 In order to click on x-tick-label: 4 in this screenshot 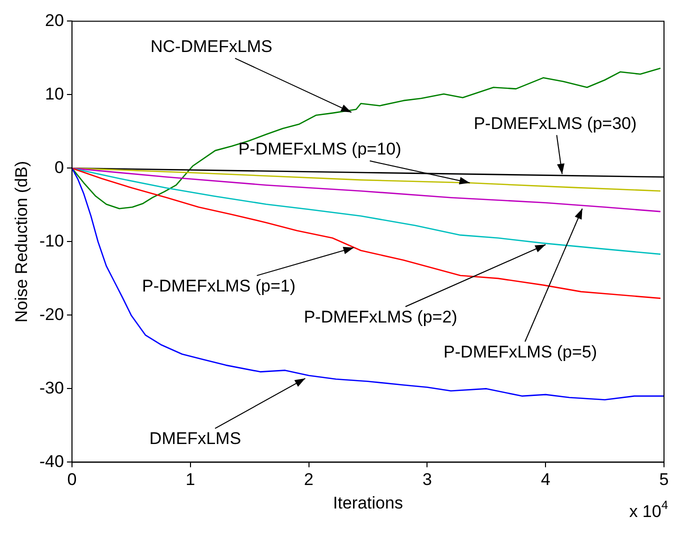, I will do `click(545, 480)`.